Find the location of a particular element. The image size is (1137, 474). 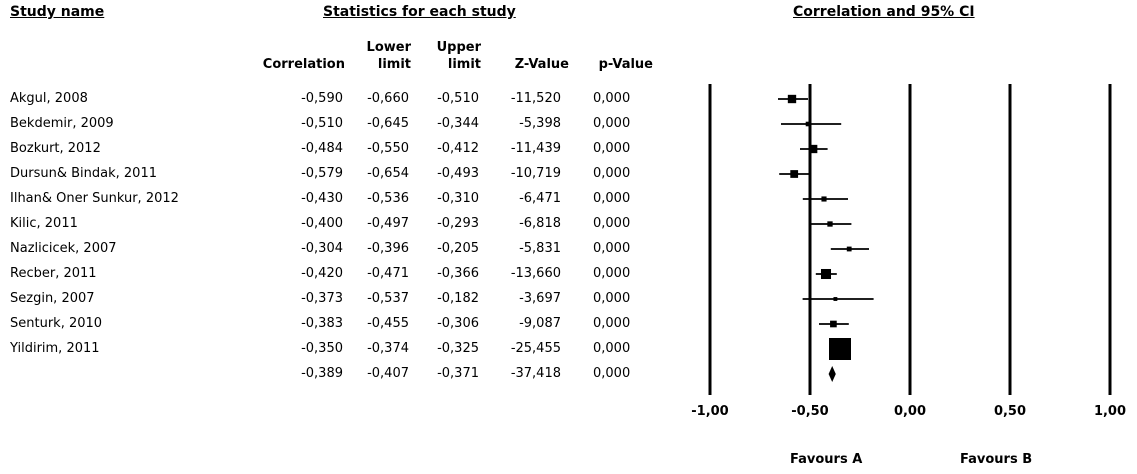

x-tick-label: -1,00 is located at coordinates (709, 411).